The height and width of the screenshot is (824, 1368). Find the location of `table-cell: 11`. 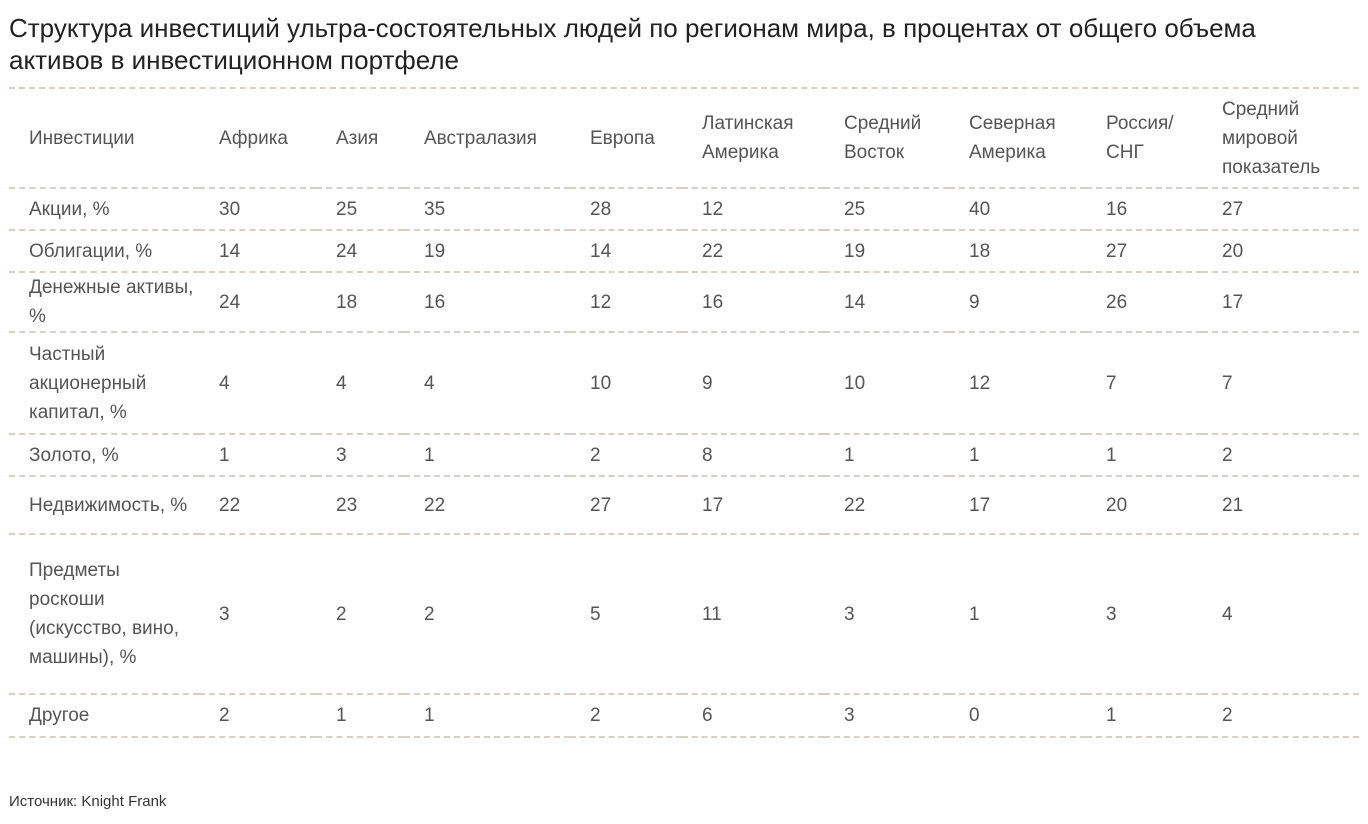

table-cell: 11 is located at coordinates (753, 614).